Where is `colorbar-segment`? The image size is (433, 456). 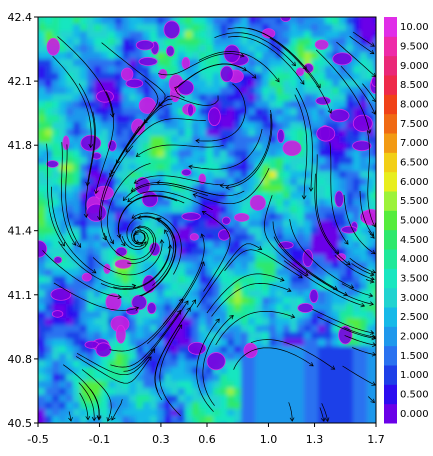
colorbar-segment is located at coordinates (390, 220).